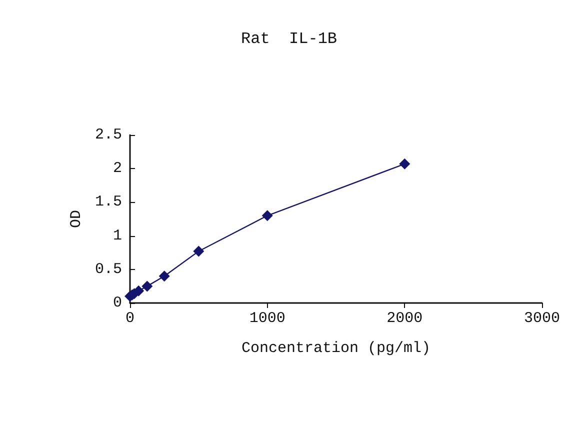 Image resolution: width=578 pixels, height=423 pixels. What do you see at coordinates (108, 202) in the screenshot?
I see `y-tick-label: 1.5` at bounding box center [108, 202].